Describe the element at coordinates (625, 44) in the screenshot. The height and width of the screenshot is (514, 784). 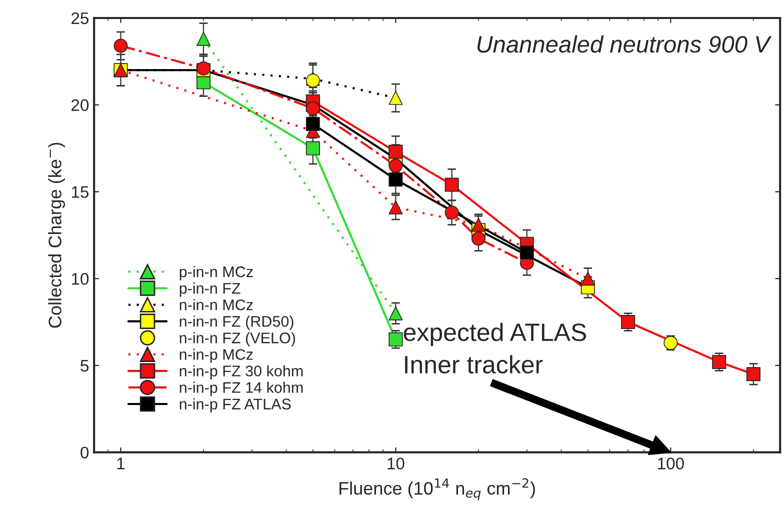
I see `annotation: Unannealed neutrons 900 V` at that location.